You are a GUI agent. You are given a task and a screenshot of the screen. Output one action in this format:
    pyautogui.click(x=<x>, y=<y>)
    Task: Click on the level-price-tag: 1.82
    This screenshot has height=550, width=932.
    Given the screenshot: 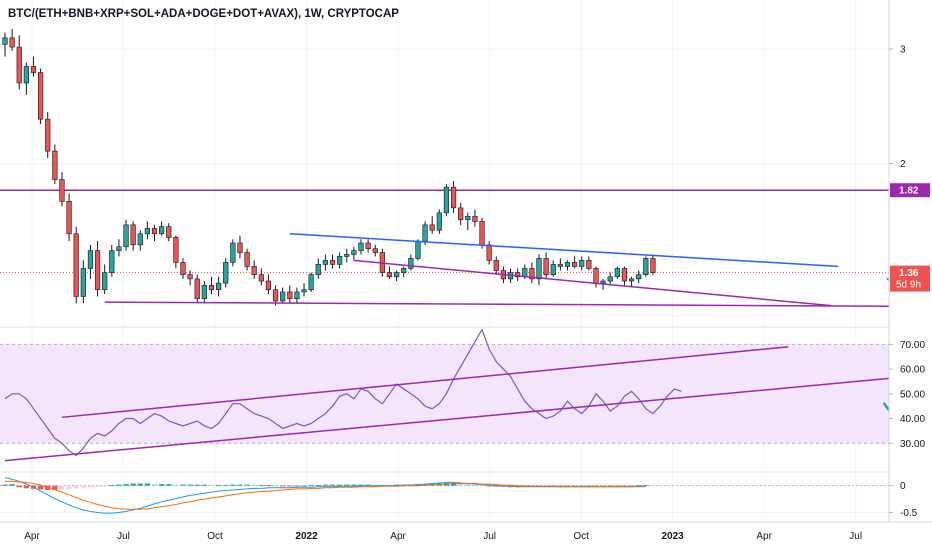 What is the action you would take?
    pyautogui.click(x=910, y=190)
    